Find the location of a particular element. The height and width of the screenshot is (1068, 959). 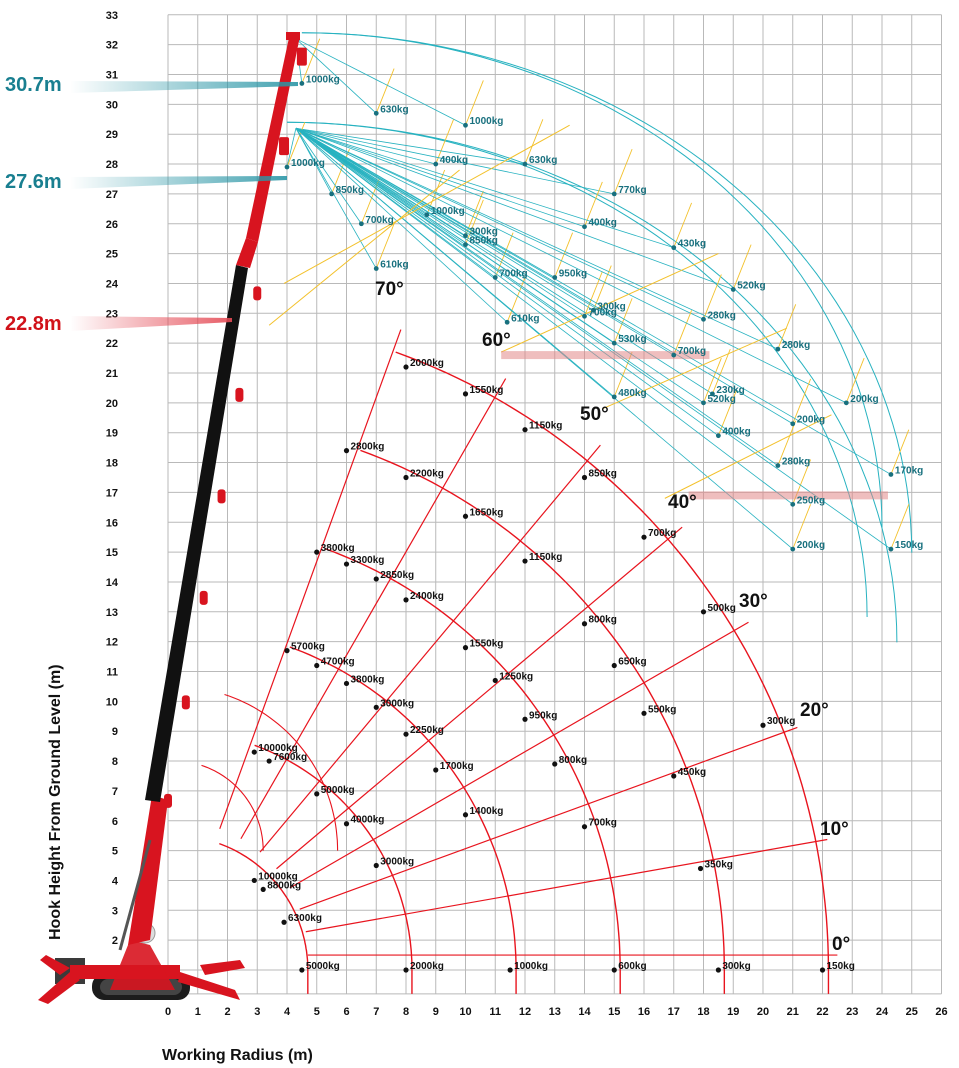

main-load-label: 7600kg is located at coordinates (290, 757).